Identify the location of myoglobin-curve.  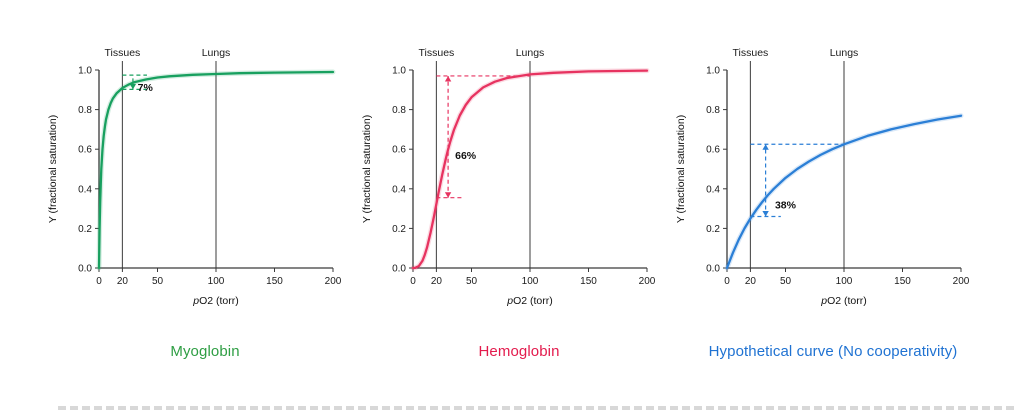
(216, 170).